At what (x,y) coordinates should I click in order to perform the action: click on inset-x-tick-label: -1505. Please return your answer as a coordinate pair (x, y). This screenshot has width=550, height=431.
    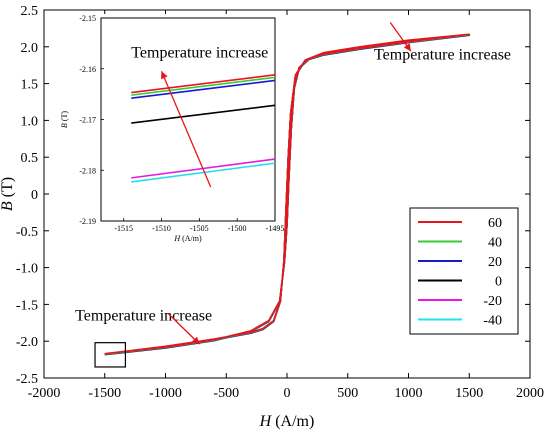
    Looking at the image, I should click on (199, 228).